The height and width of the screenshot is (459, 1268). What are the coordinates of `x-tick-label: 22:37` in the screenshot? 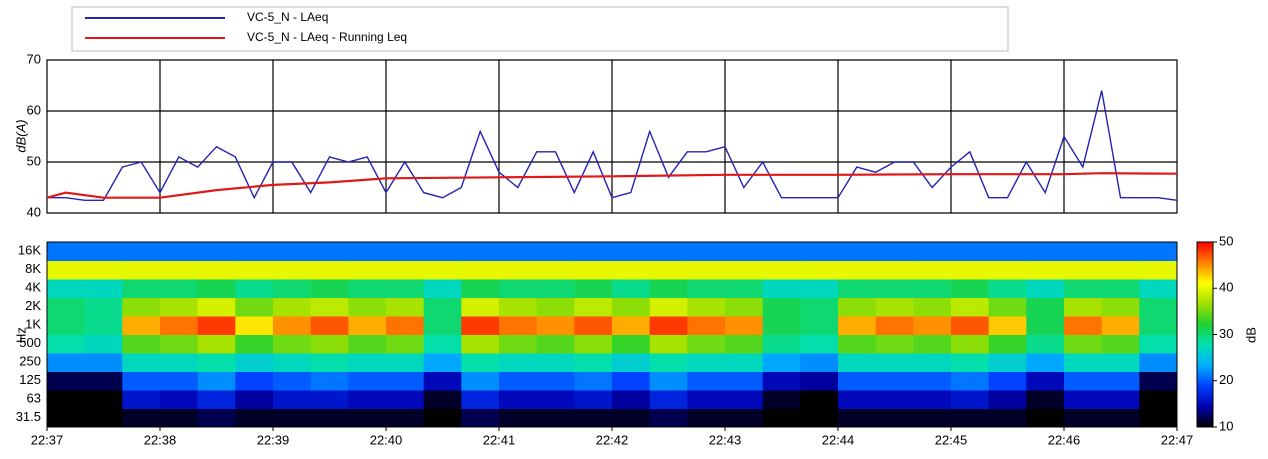 It's located at (47, 439).